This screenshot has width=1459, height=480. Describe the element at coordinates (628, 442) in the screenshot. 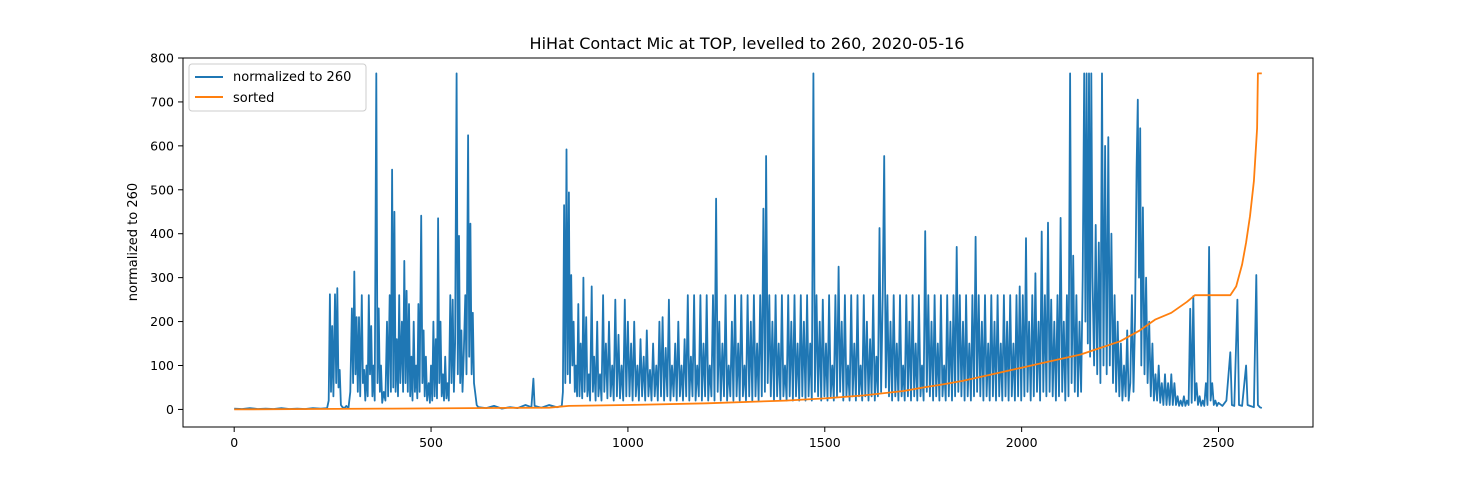

I see `x-tick-label: 1000` at that location.